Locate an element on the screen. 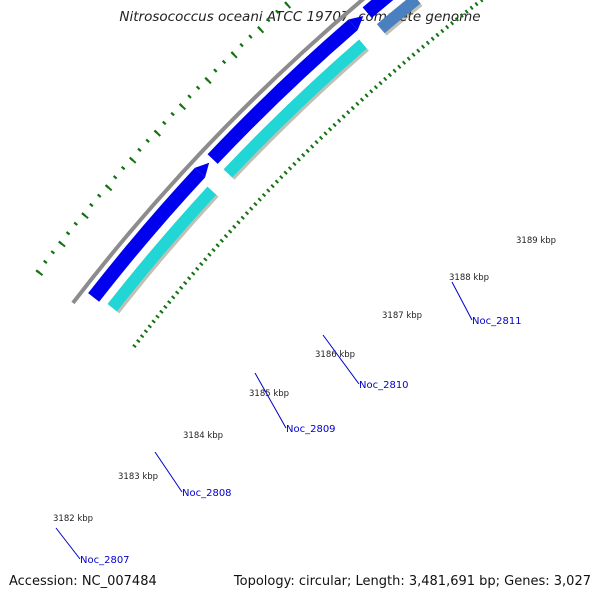 This screenshot has width=600, height=600. feature-arc is located at coordinates (398, 17).